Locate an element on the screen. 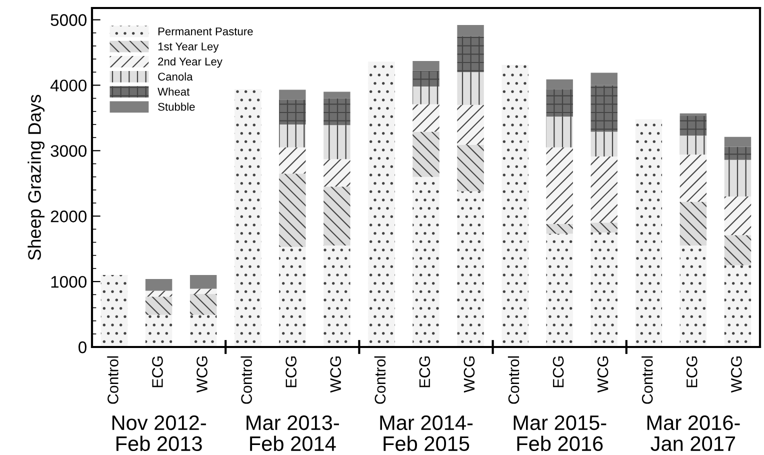  legend-label: Wheat is located at coordinates (174, 92).